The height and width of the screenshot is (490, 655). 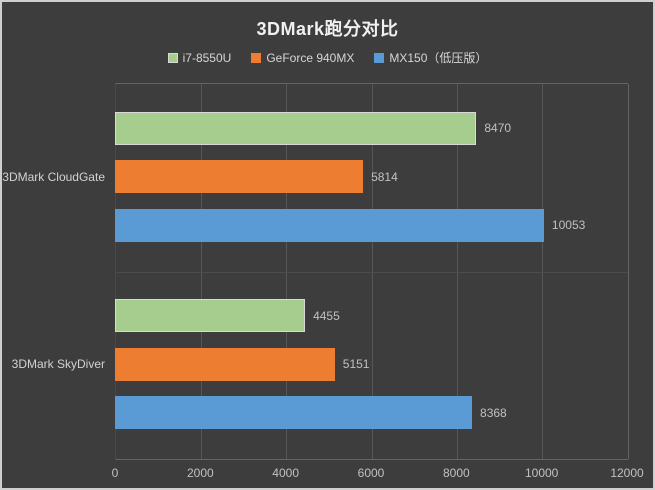 I want to click on x-tick-label: 10000, so click(x=541, y=473).